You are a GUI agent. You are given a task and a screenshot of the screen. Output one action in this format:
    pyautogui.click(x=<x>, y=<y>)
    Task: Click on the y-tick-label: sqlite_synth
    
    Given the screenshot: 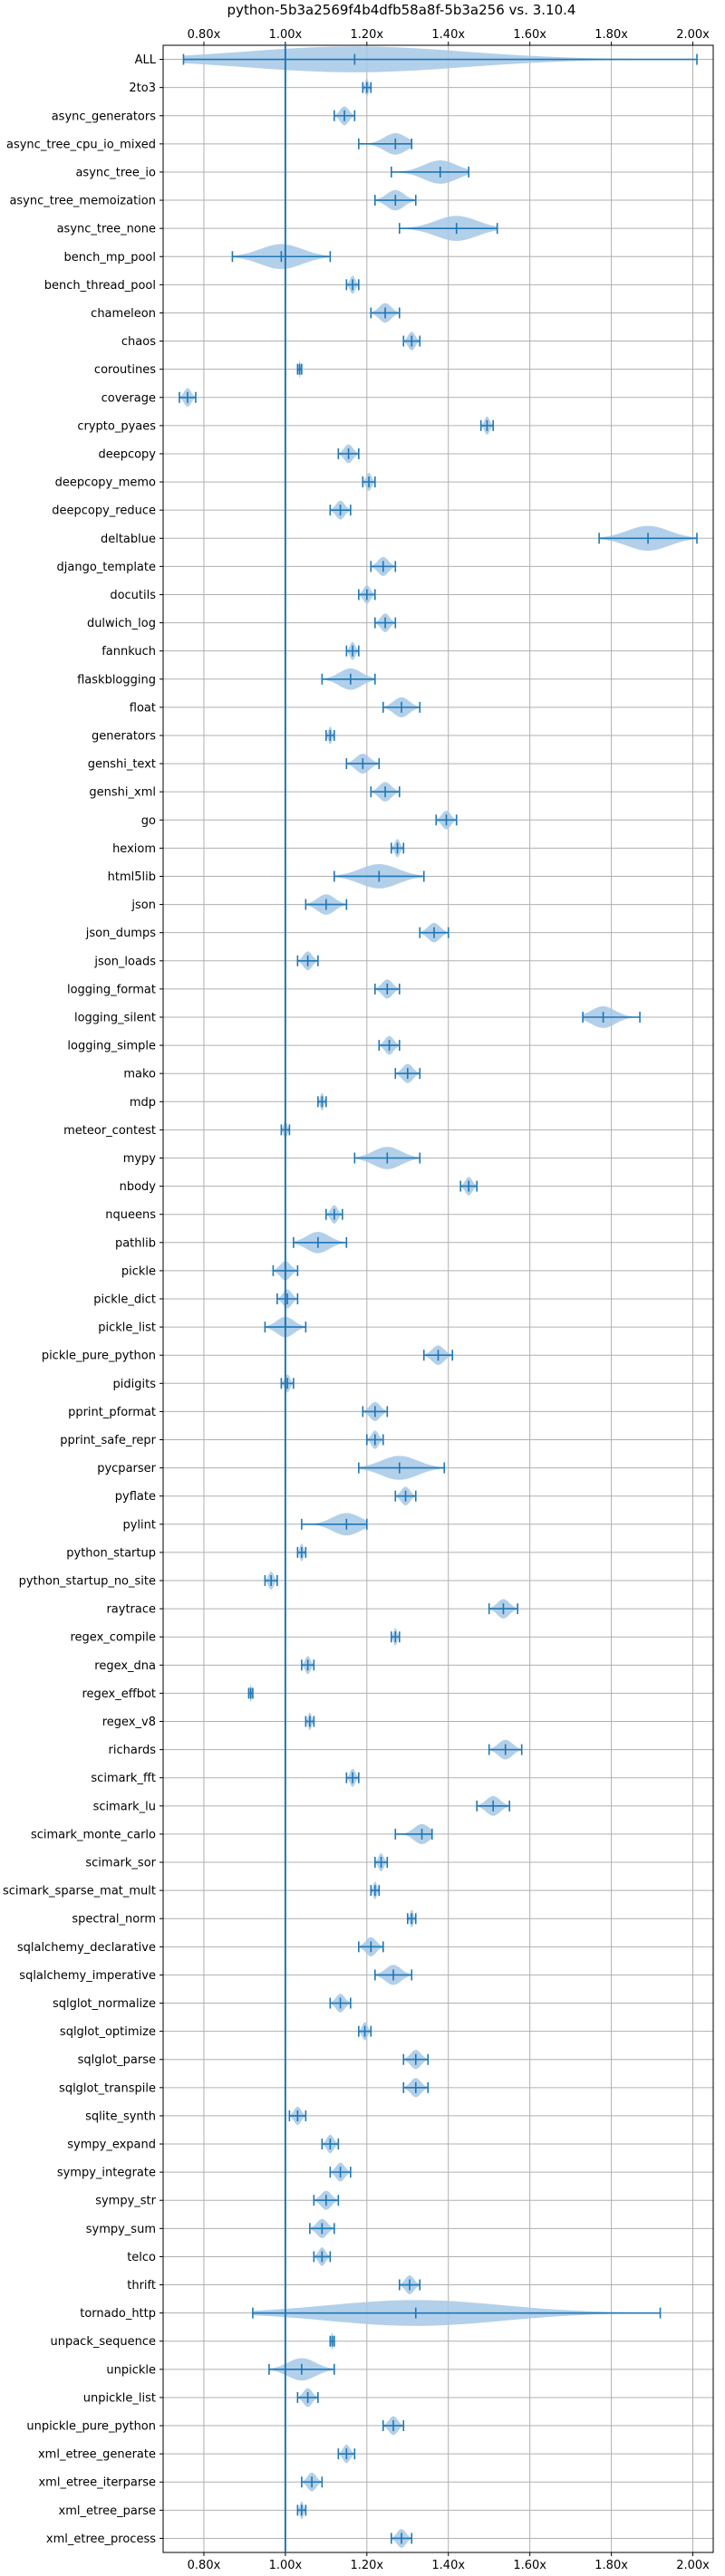 What is the action you would take?
    pyautogui.click(x=120, y=2116)
    